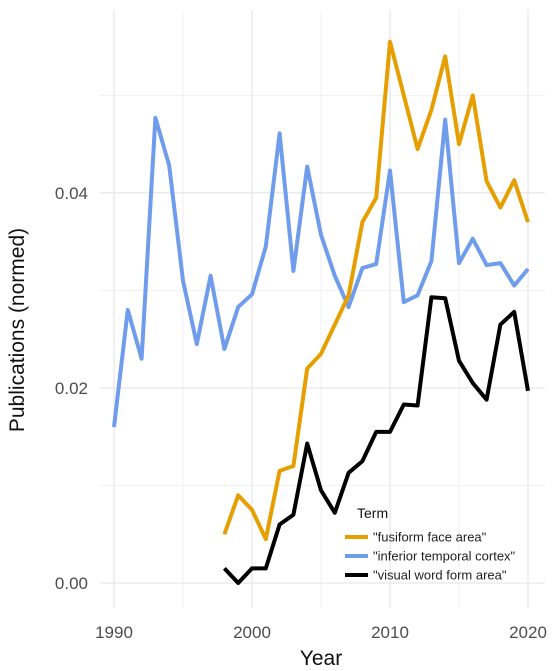 This screenshot has width=556, height=671. What do you see at coordinates (71, 193) in the screenshot?
I see `y-tick-label: 0.04` at bounding box center [71, 193].